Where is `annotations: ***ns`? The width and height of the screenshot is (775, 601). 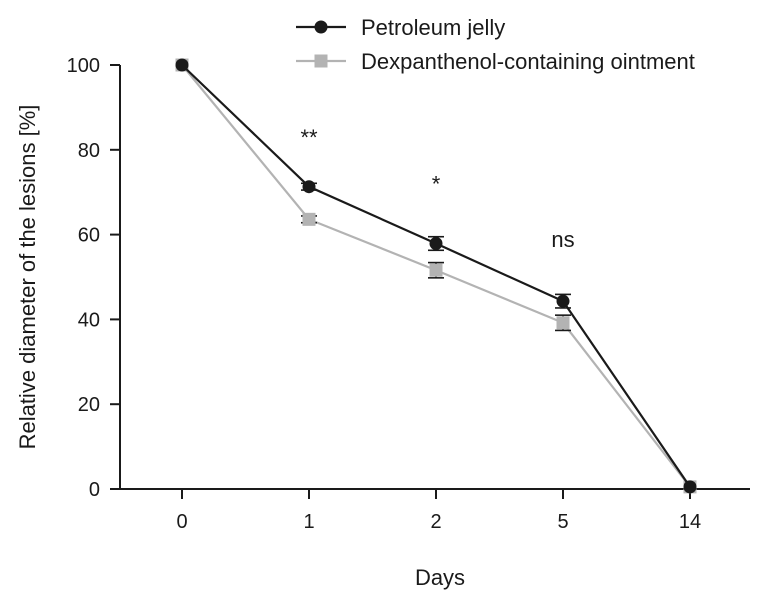 annotations: ***ns is located at coordinates (437, 188).